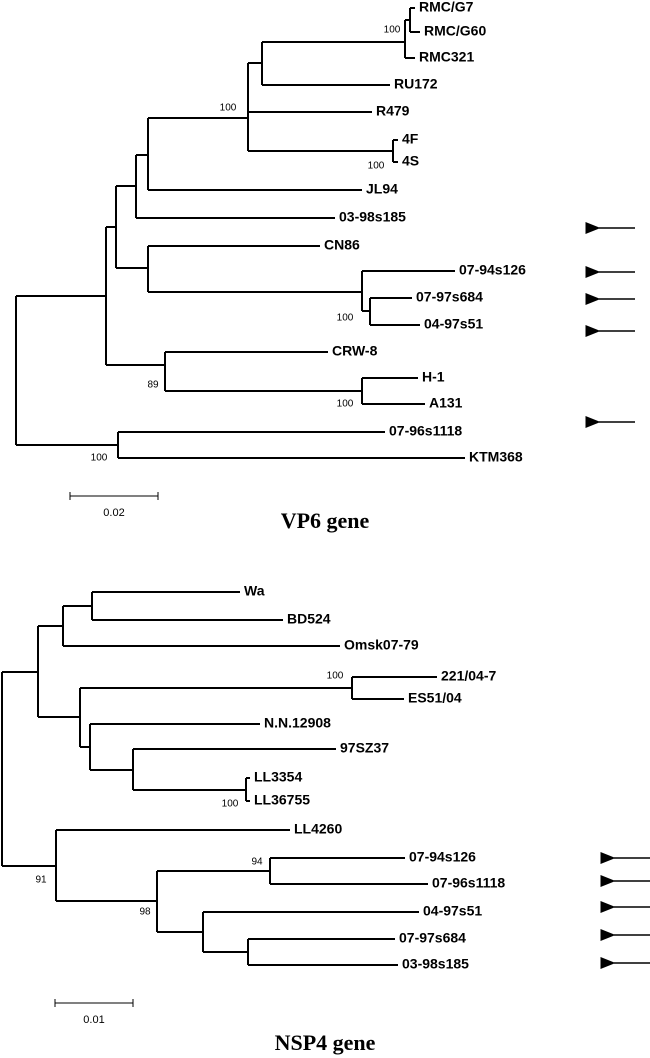 This screenshot has height=1058, width=650. What do you see at coordinates (382, 189) in the screenshot?
I see `leaf-label: JL94` at bounding box center [382, 189].